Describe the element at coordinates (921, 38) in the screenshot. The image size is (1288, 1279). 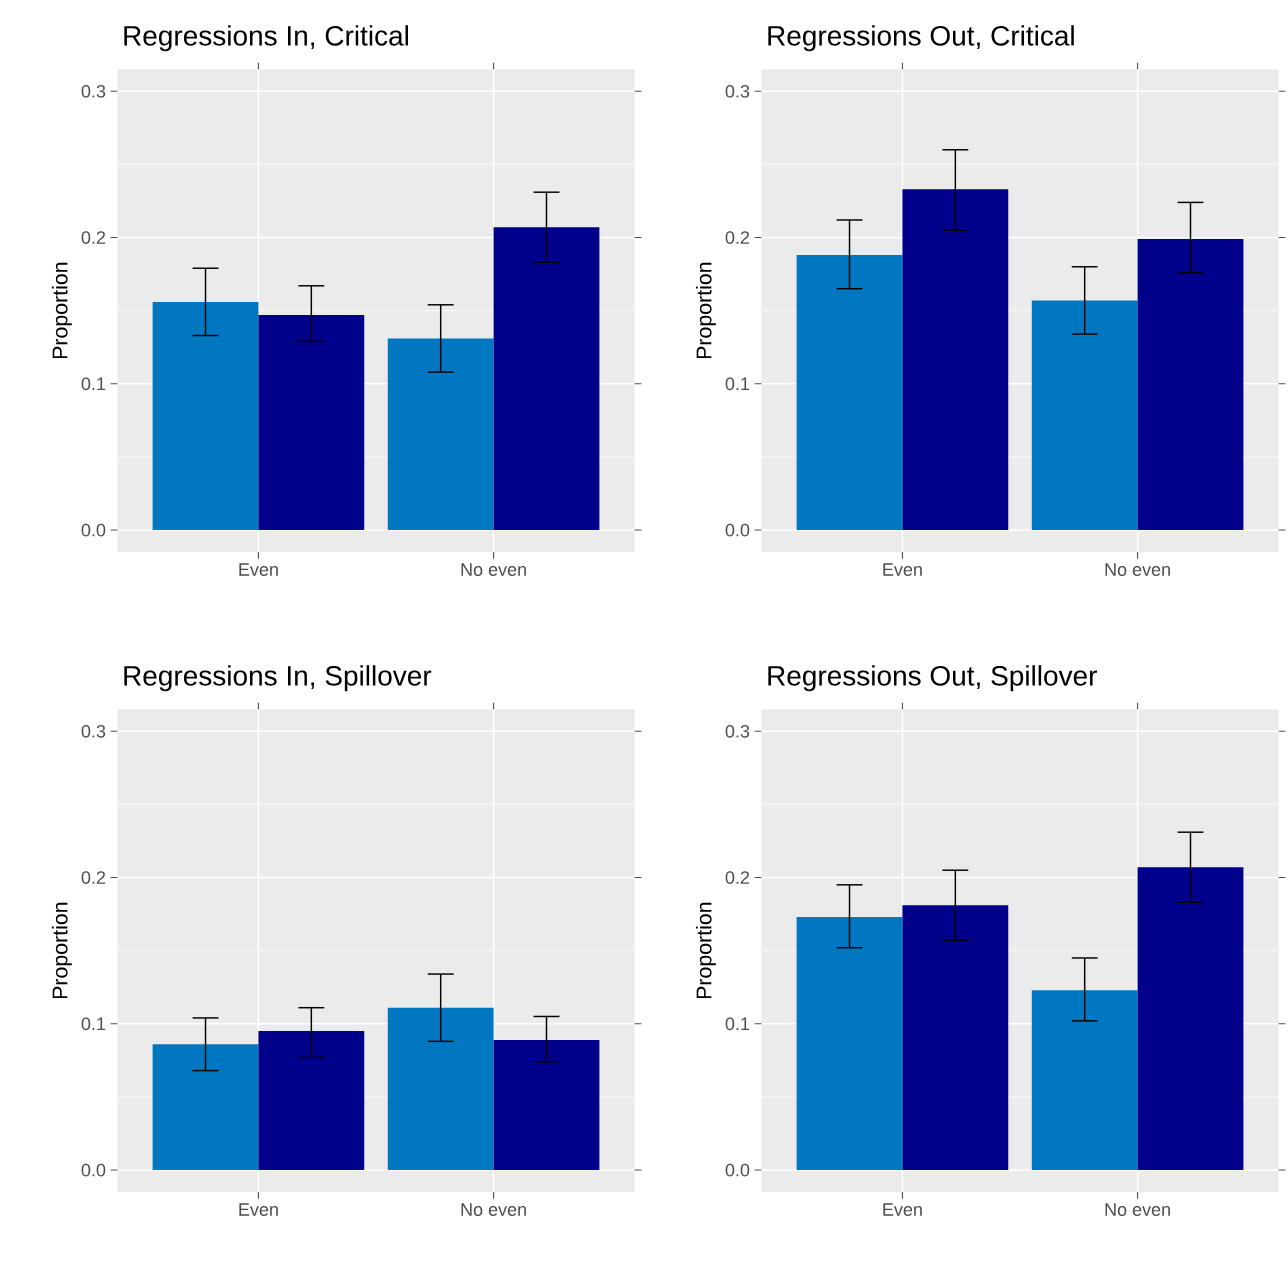
I see `chart-title: Regressions Out, Critical` at that location.